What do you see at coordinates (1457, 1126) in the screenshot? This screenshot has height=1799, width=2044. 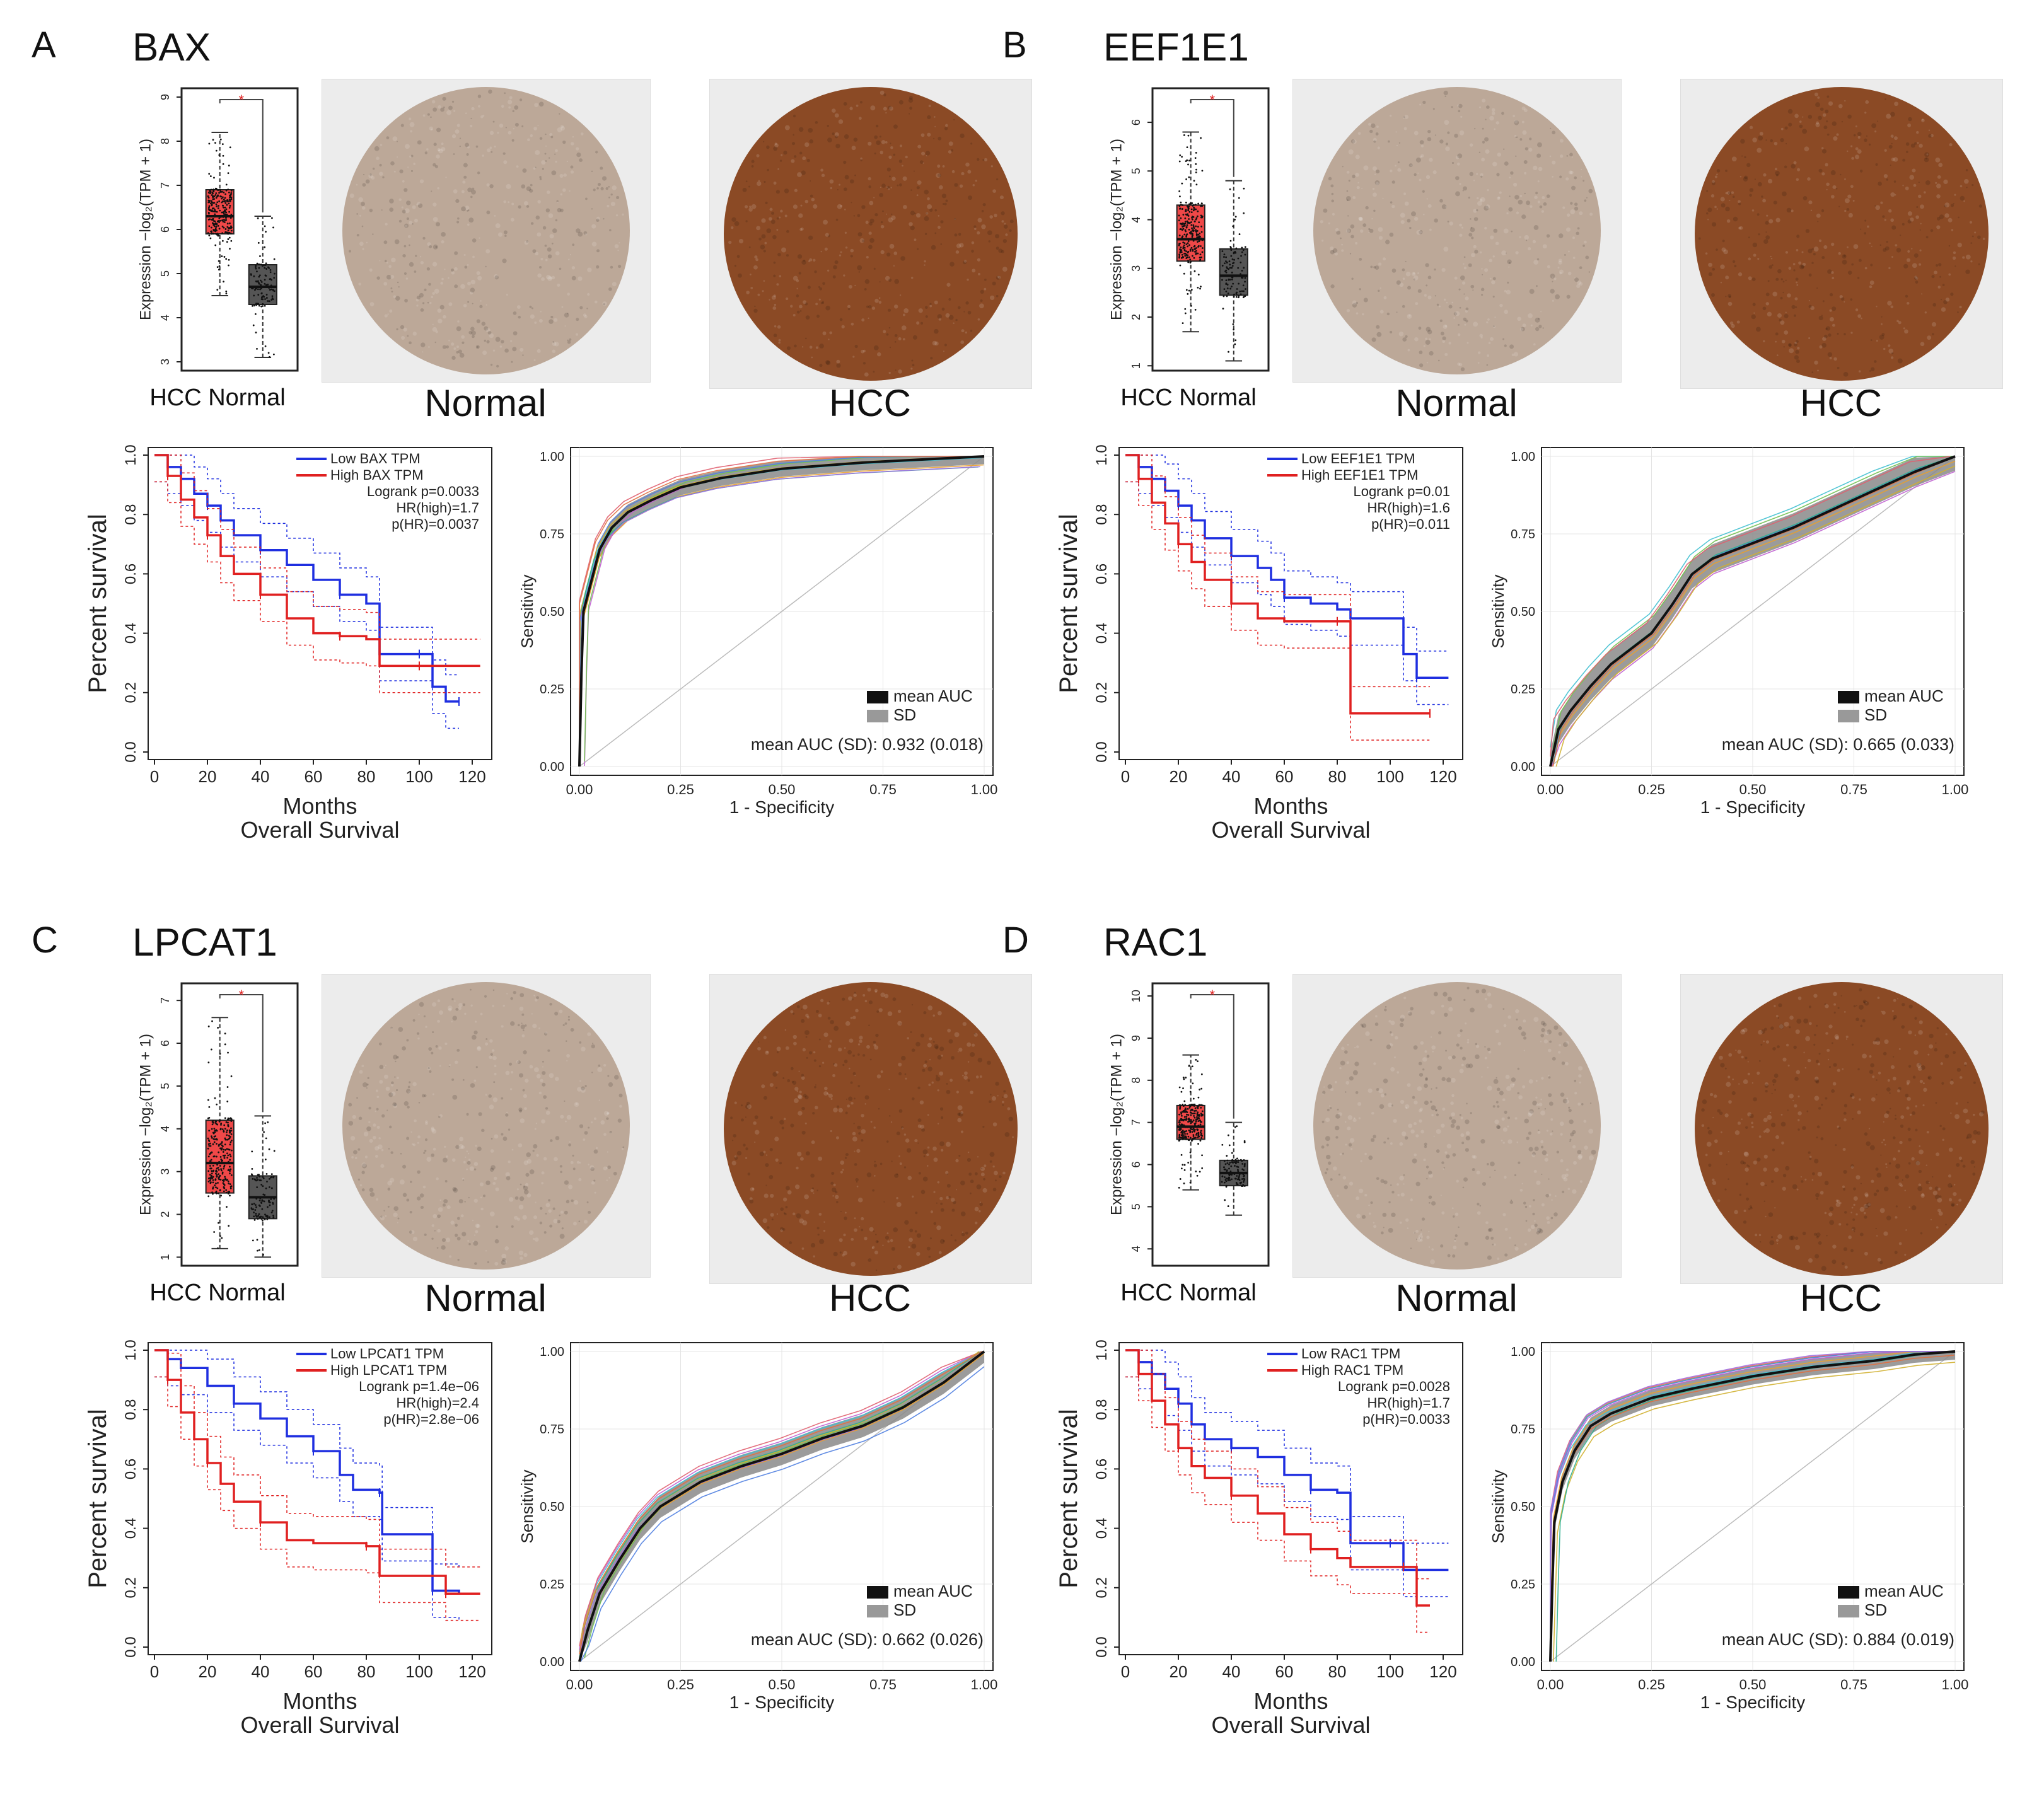 I see `normal-tissue-frame` at bounding box center [1457, 1126].